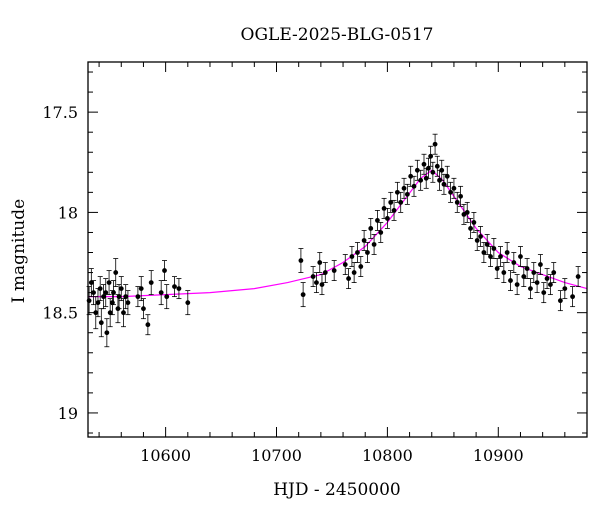 The height and width of the screenshot is (512, 600). I want to click on y-tick-label: 18, so click(68, 212).